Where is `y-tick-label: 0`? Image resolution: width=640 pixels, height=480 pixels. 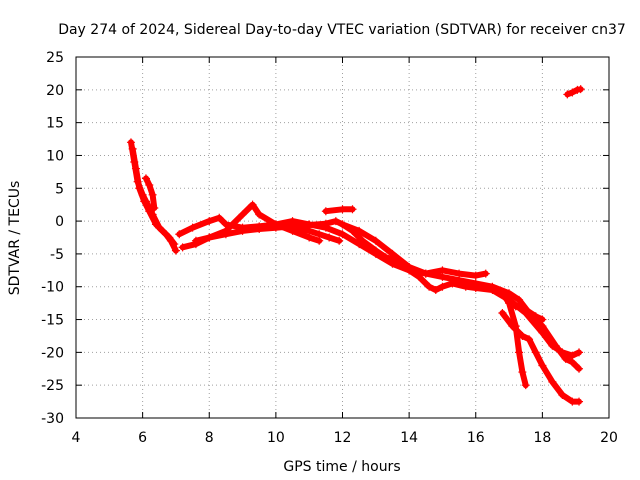 y-tick-label: 0 is located at coordinates (59, 222).